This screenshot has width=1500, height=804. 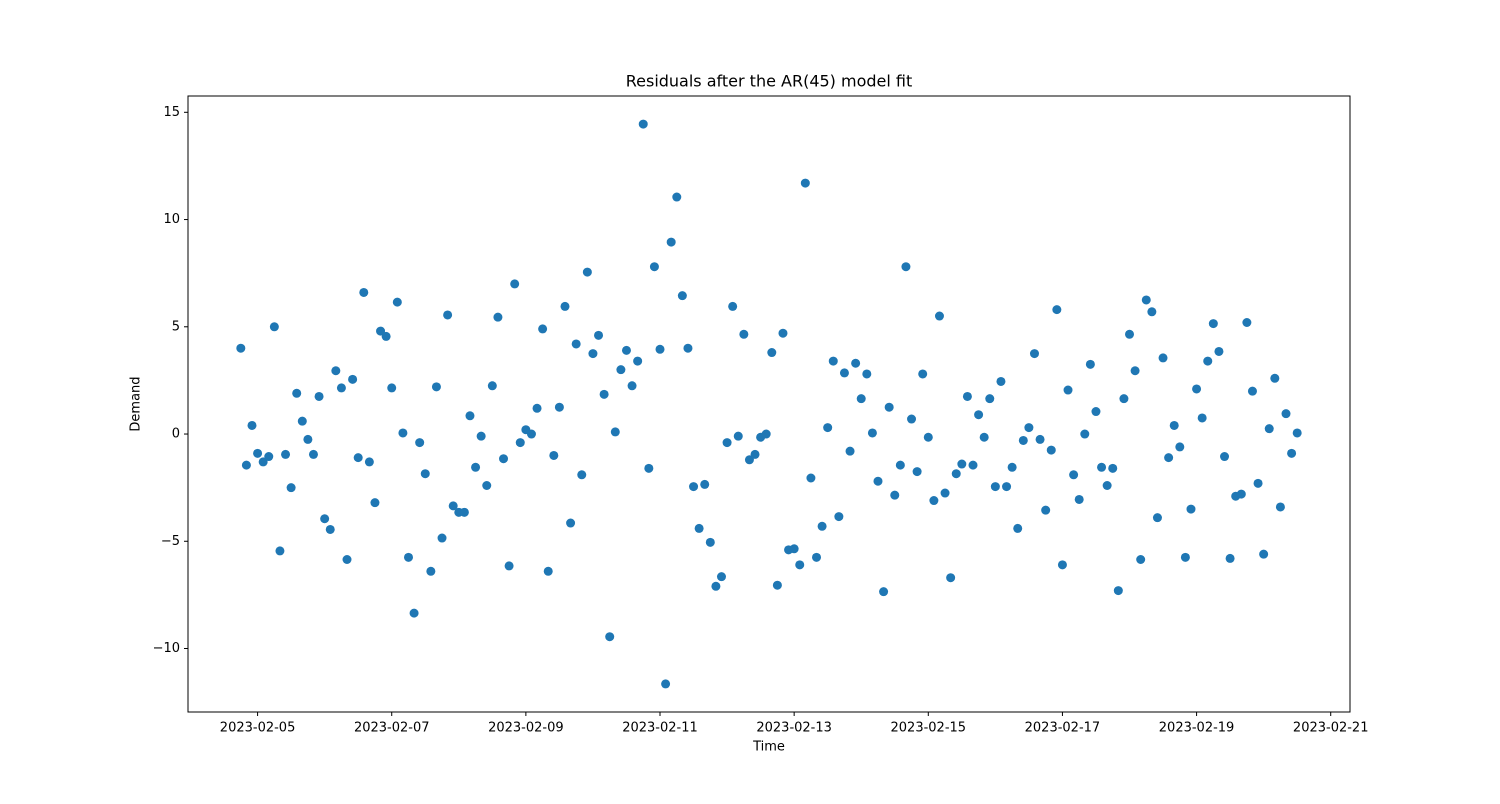 I want to click on chart-title: Residuals after the AR(45) model fit, so click(x=769, y=81).